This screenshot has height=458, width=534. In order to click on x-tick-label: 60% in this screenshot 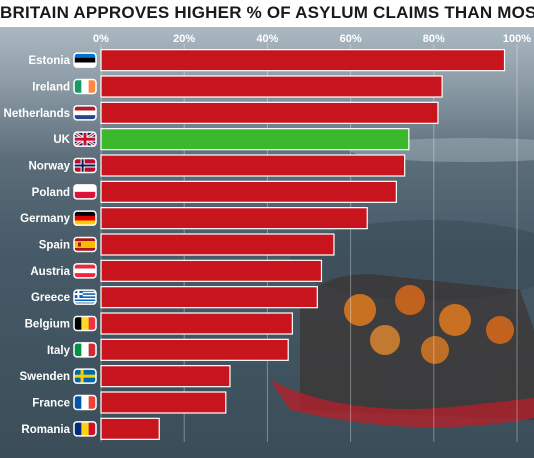, I will do `click(351, 39)`.